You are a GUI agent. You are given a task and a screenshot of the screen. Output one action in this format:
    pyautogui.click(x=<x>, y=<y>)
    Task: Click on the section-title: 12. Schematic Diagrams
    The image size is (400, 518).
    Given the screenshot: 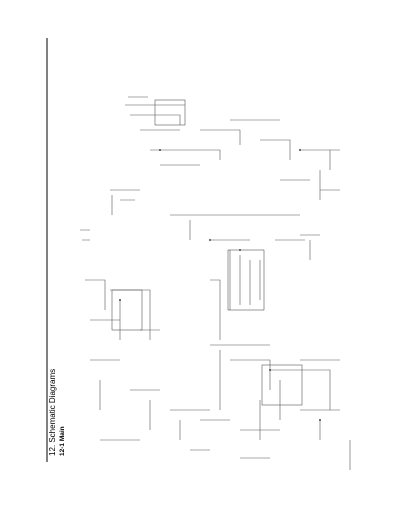 What is the action you would take?
    pyautogui.click(x=52, y=412)
    